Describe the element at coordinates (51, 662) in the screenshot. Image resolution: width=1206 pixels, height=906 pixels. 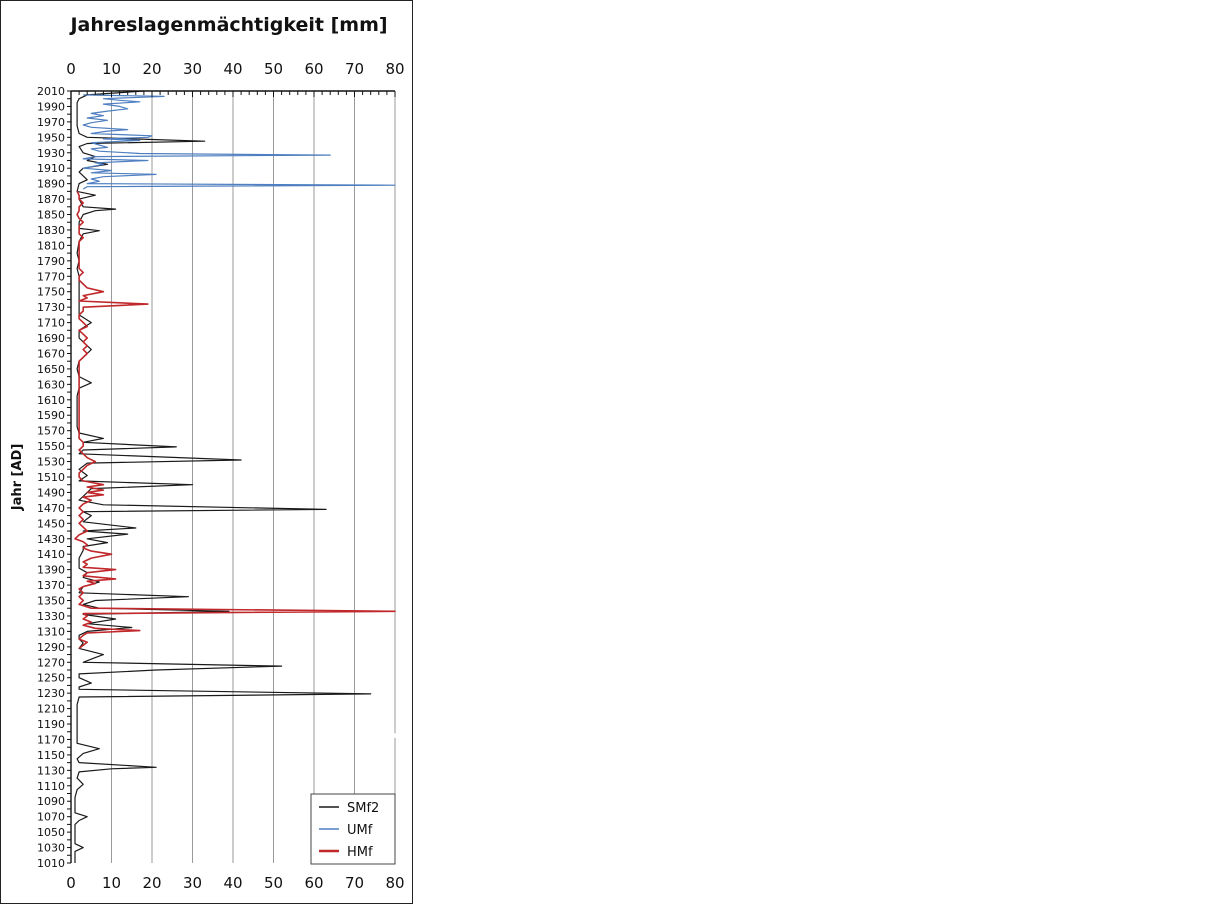
I see `y-tick-1270: 1270` at that location.